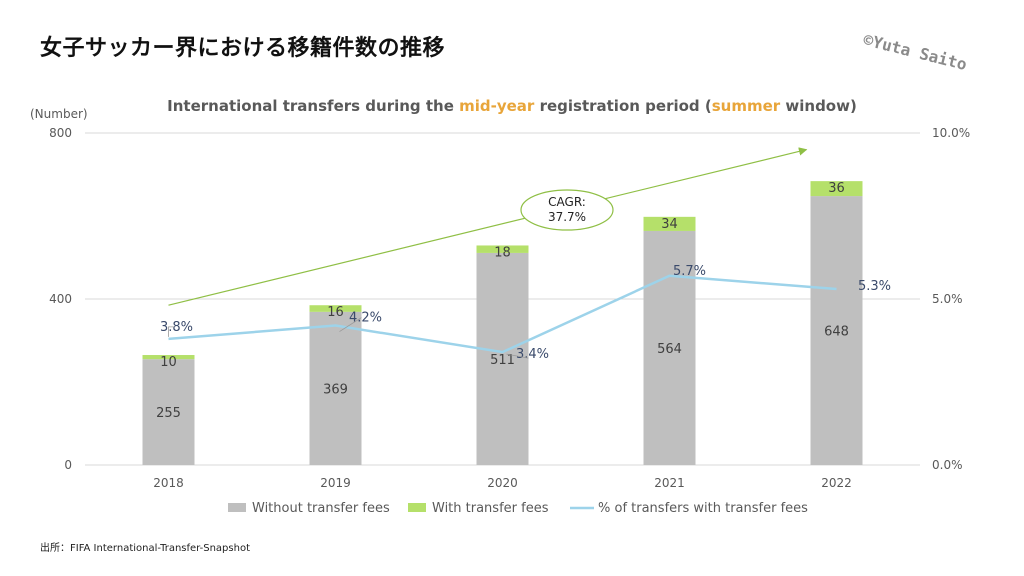 The width and height of the screenshot is (1024, 576). I want to click on data-label-without-fees: 511, so click(502, 360).